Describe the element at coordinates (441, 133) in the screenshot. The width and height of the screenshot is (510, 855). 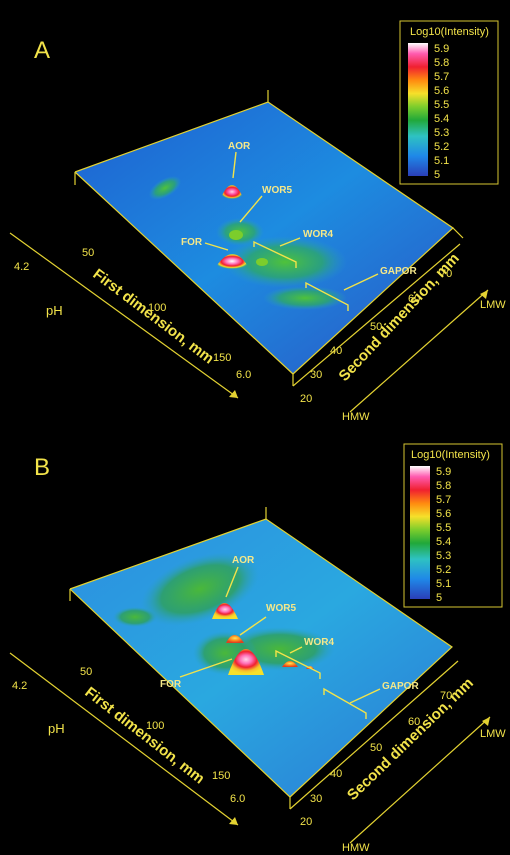
I see `colorbar-tick-label: 5.3` at that location.